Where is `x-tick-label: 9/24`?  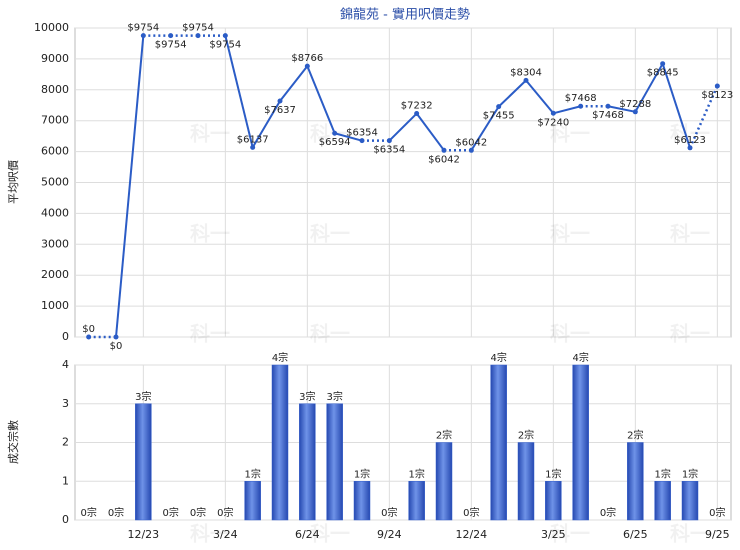 x-tick-label: 9/24 is located at coordinates (389, 534).